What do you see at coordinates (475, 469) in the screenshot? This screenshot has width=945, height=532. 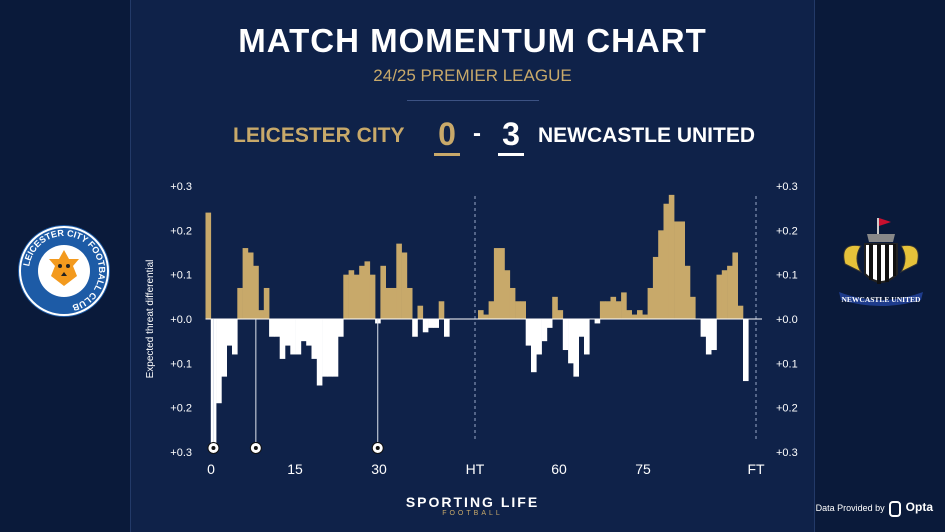 I see `x-tick-label: HT` at bounding box center [475, 469].